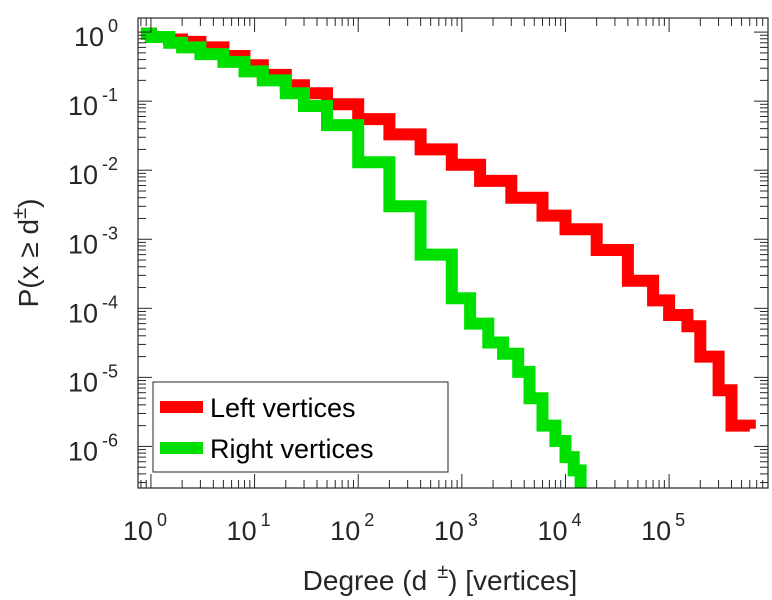  What do you see at coordinates (93, 310) in the screenshot?
I see `y-tick-label: 10 -4` at bounding box center [93, 310].